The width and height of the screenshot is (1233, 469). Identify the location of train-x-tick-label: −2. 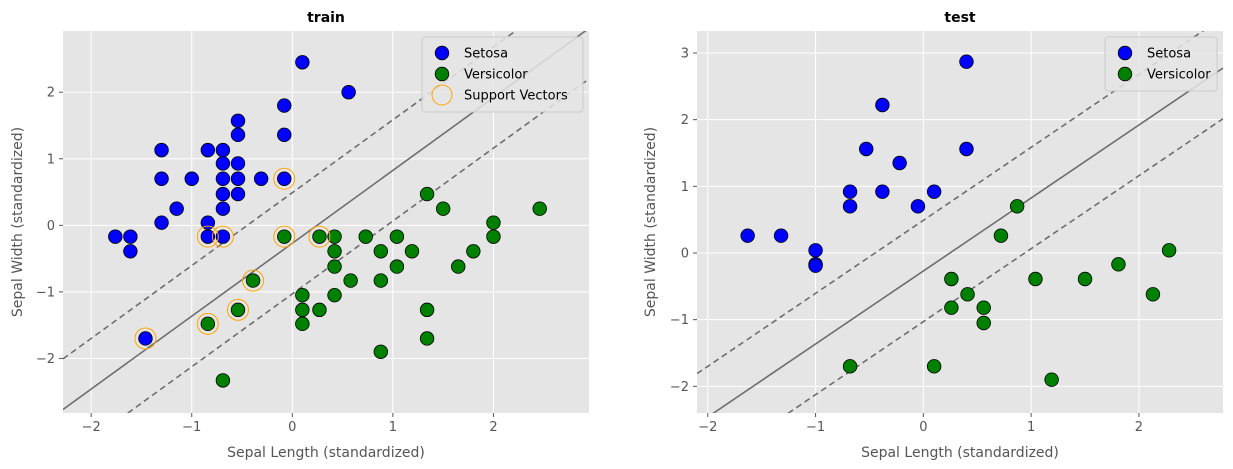
(91, 427).